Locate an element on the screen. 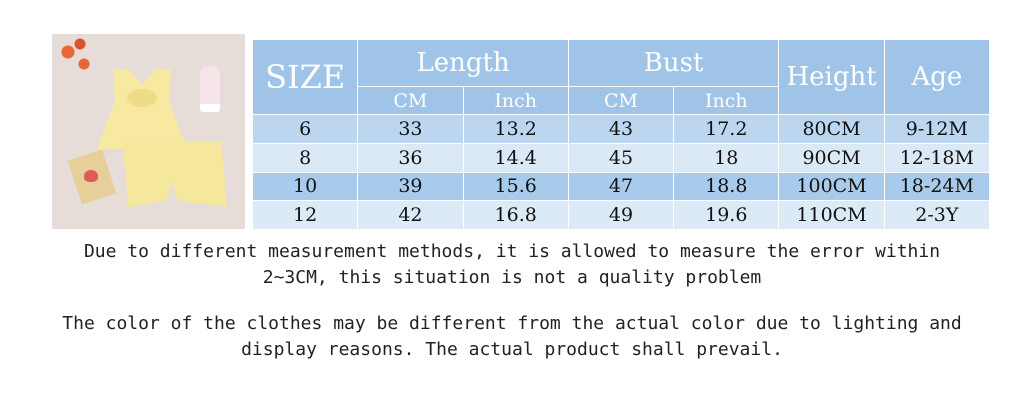 This screenshot has height=409, width=1024. table-row: 10 39 15.6 47 18.8 100CM 18-24M is located at coordinates (621, 186).